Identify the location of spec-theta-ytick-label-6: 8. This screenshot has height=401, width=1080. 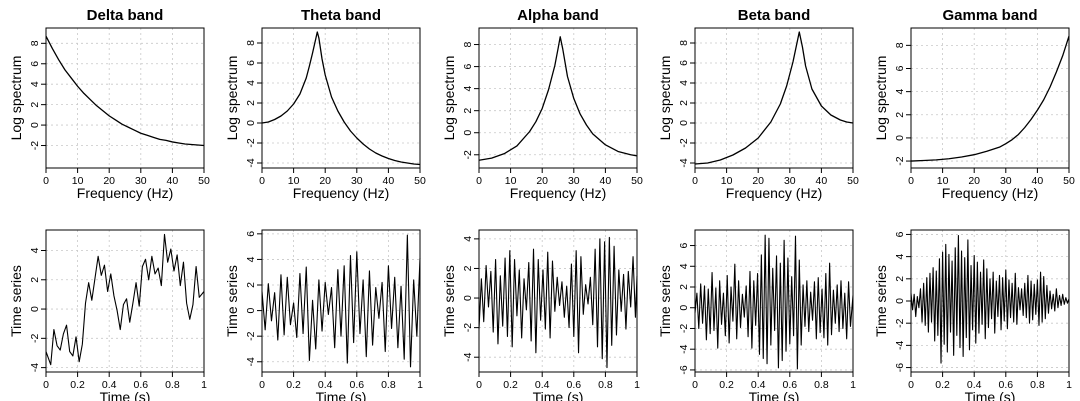
(251, 43).